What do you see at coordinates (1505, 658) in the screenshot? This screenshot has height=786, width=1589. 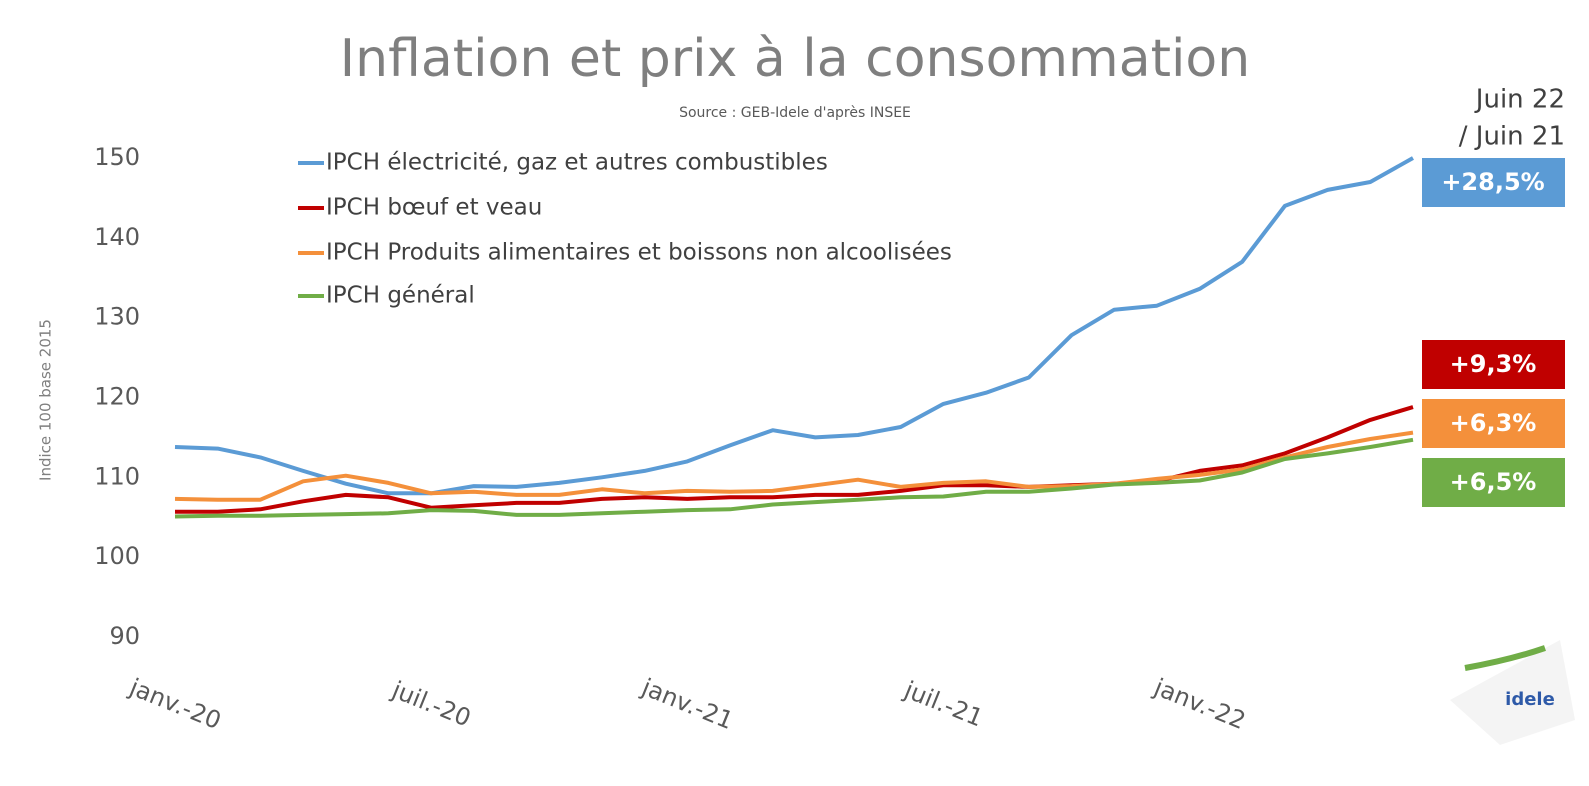 I see `logo-swoosh` at bounding box center [1505, 658].